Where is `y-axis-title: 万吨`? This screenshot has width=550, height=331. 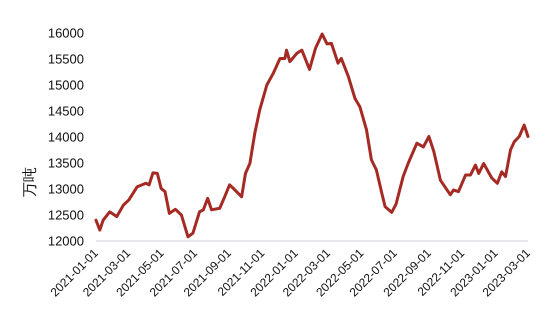 y-axis-title: 万吨 is located at coordinates (30, 182).